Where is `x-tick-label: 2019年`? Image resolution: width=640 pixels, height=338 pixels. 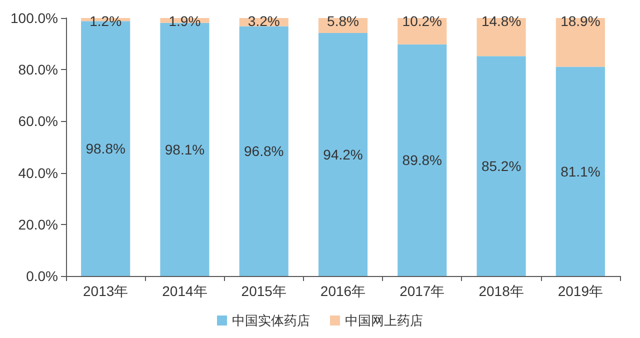
x-tick-label: 2019年 is located at coordinates (581, 291).